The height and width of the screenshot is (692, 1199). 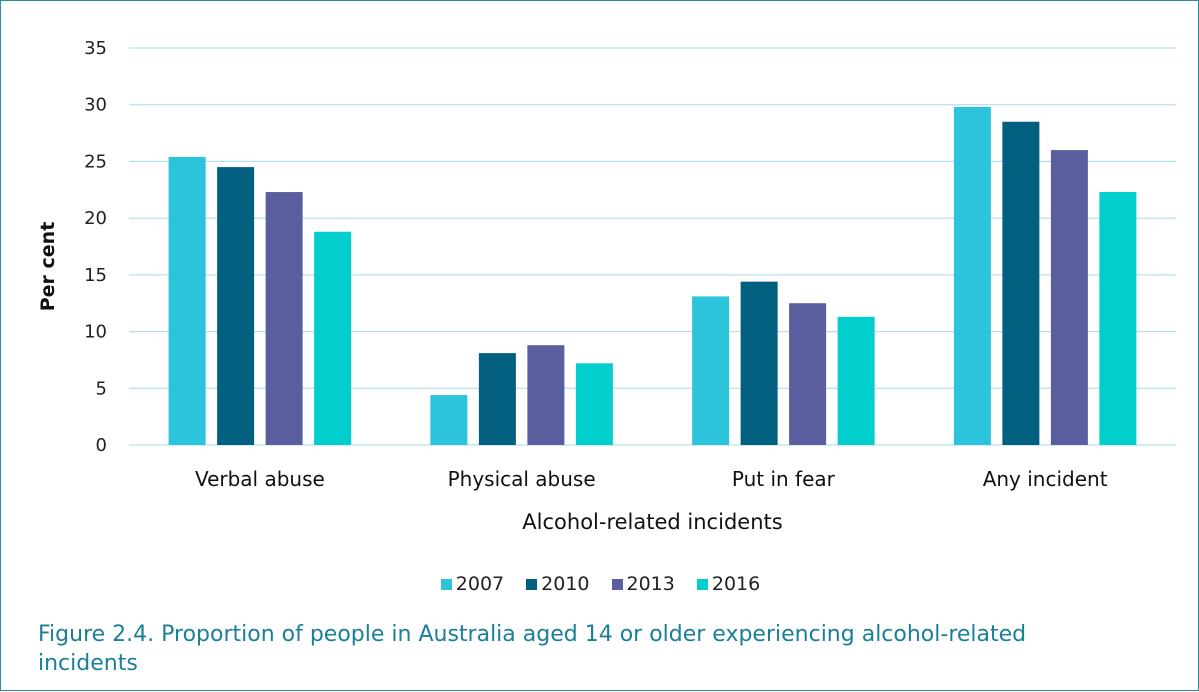 I want to click on y-tick-label: 30, so click(x=95, y=105).